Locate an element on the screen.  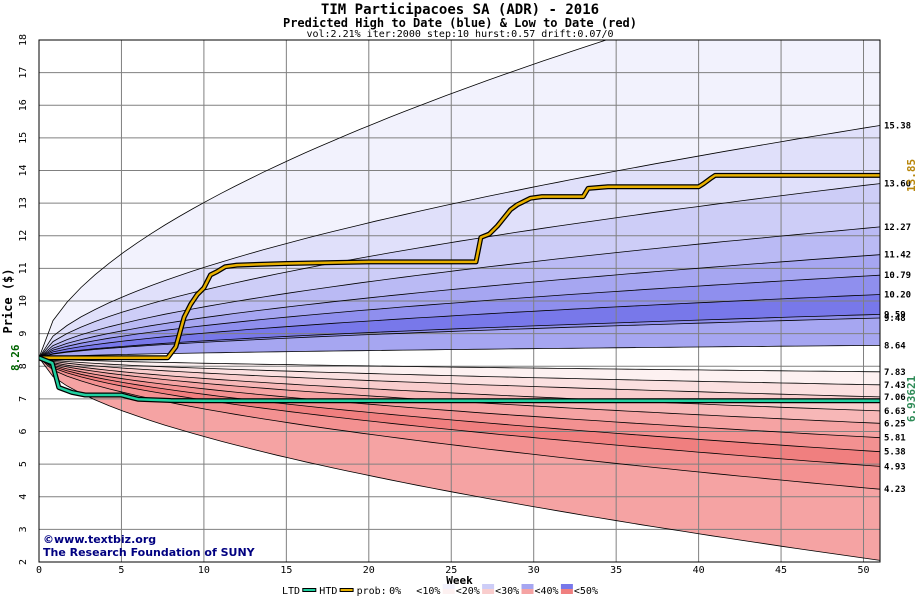
footer-copyright: ©www.textbiz.org is located at coordinates (100, 539).